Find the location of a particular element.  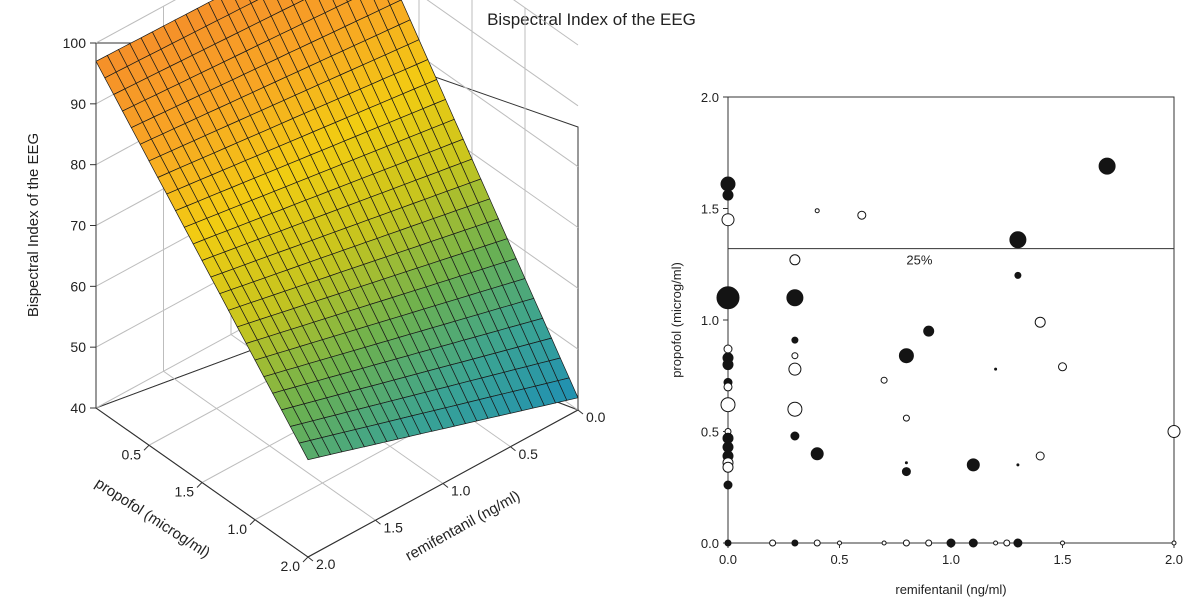

scatter-x-tick-label: 0.0 is located at coordinates (728, 559).